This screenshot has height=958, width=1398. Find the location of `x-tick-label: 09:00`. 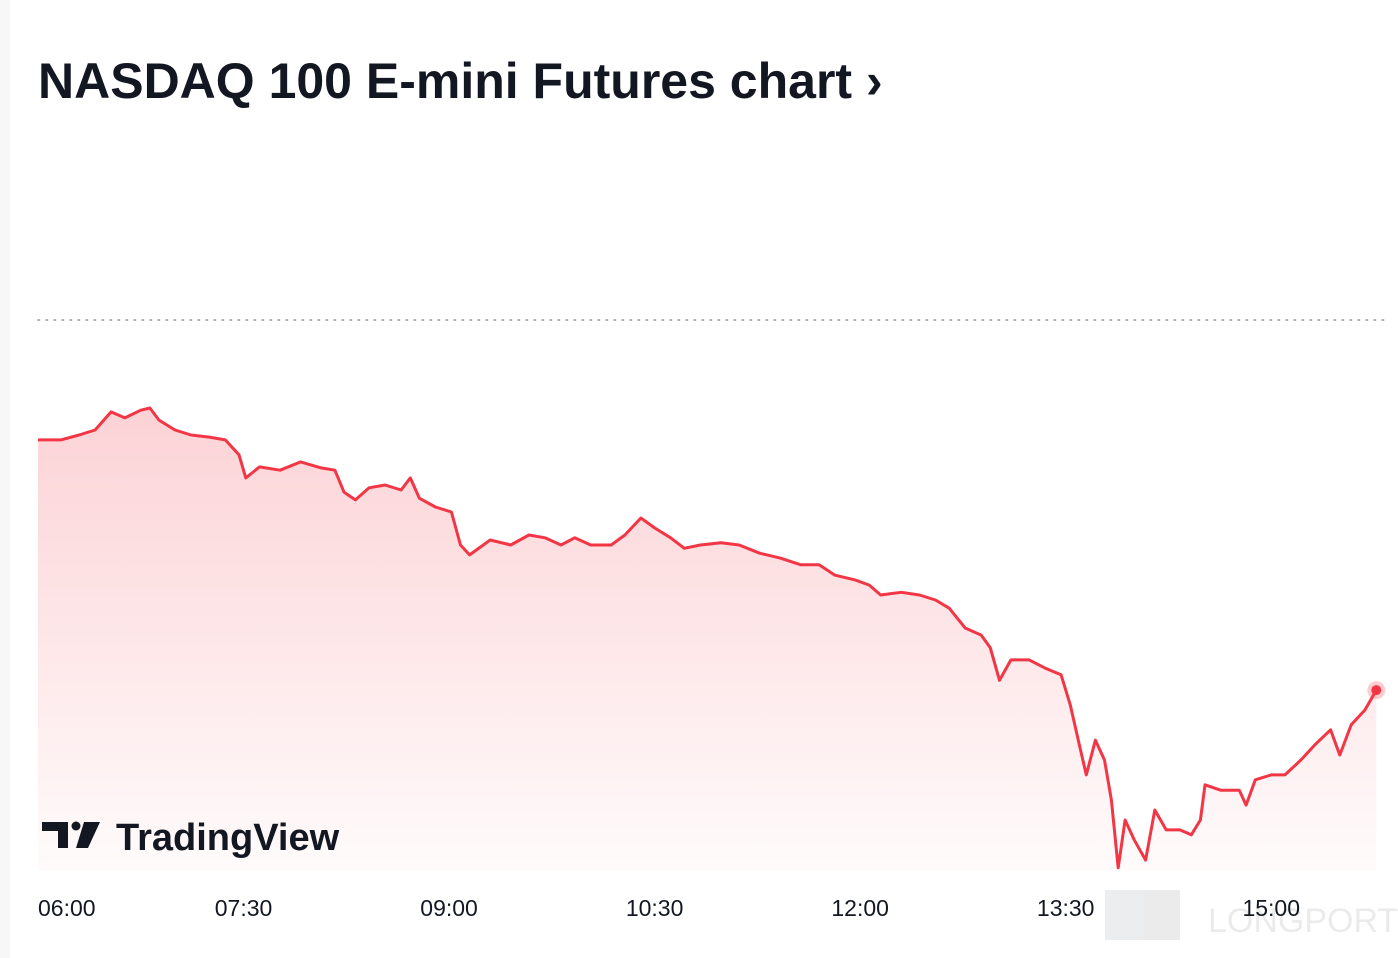

x-tick-label: 09:00 is located at coordinates (449, 908).